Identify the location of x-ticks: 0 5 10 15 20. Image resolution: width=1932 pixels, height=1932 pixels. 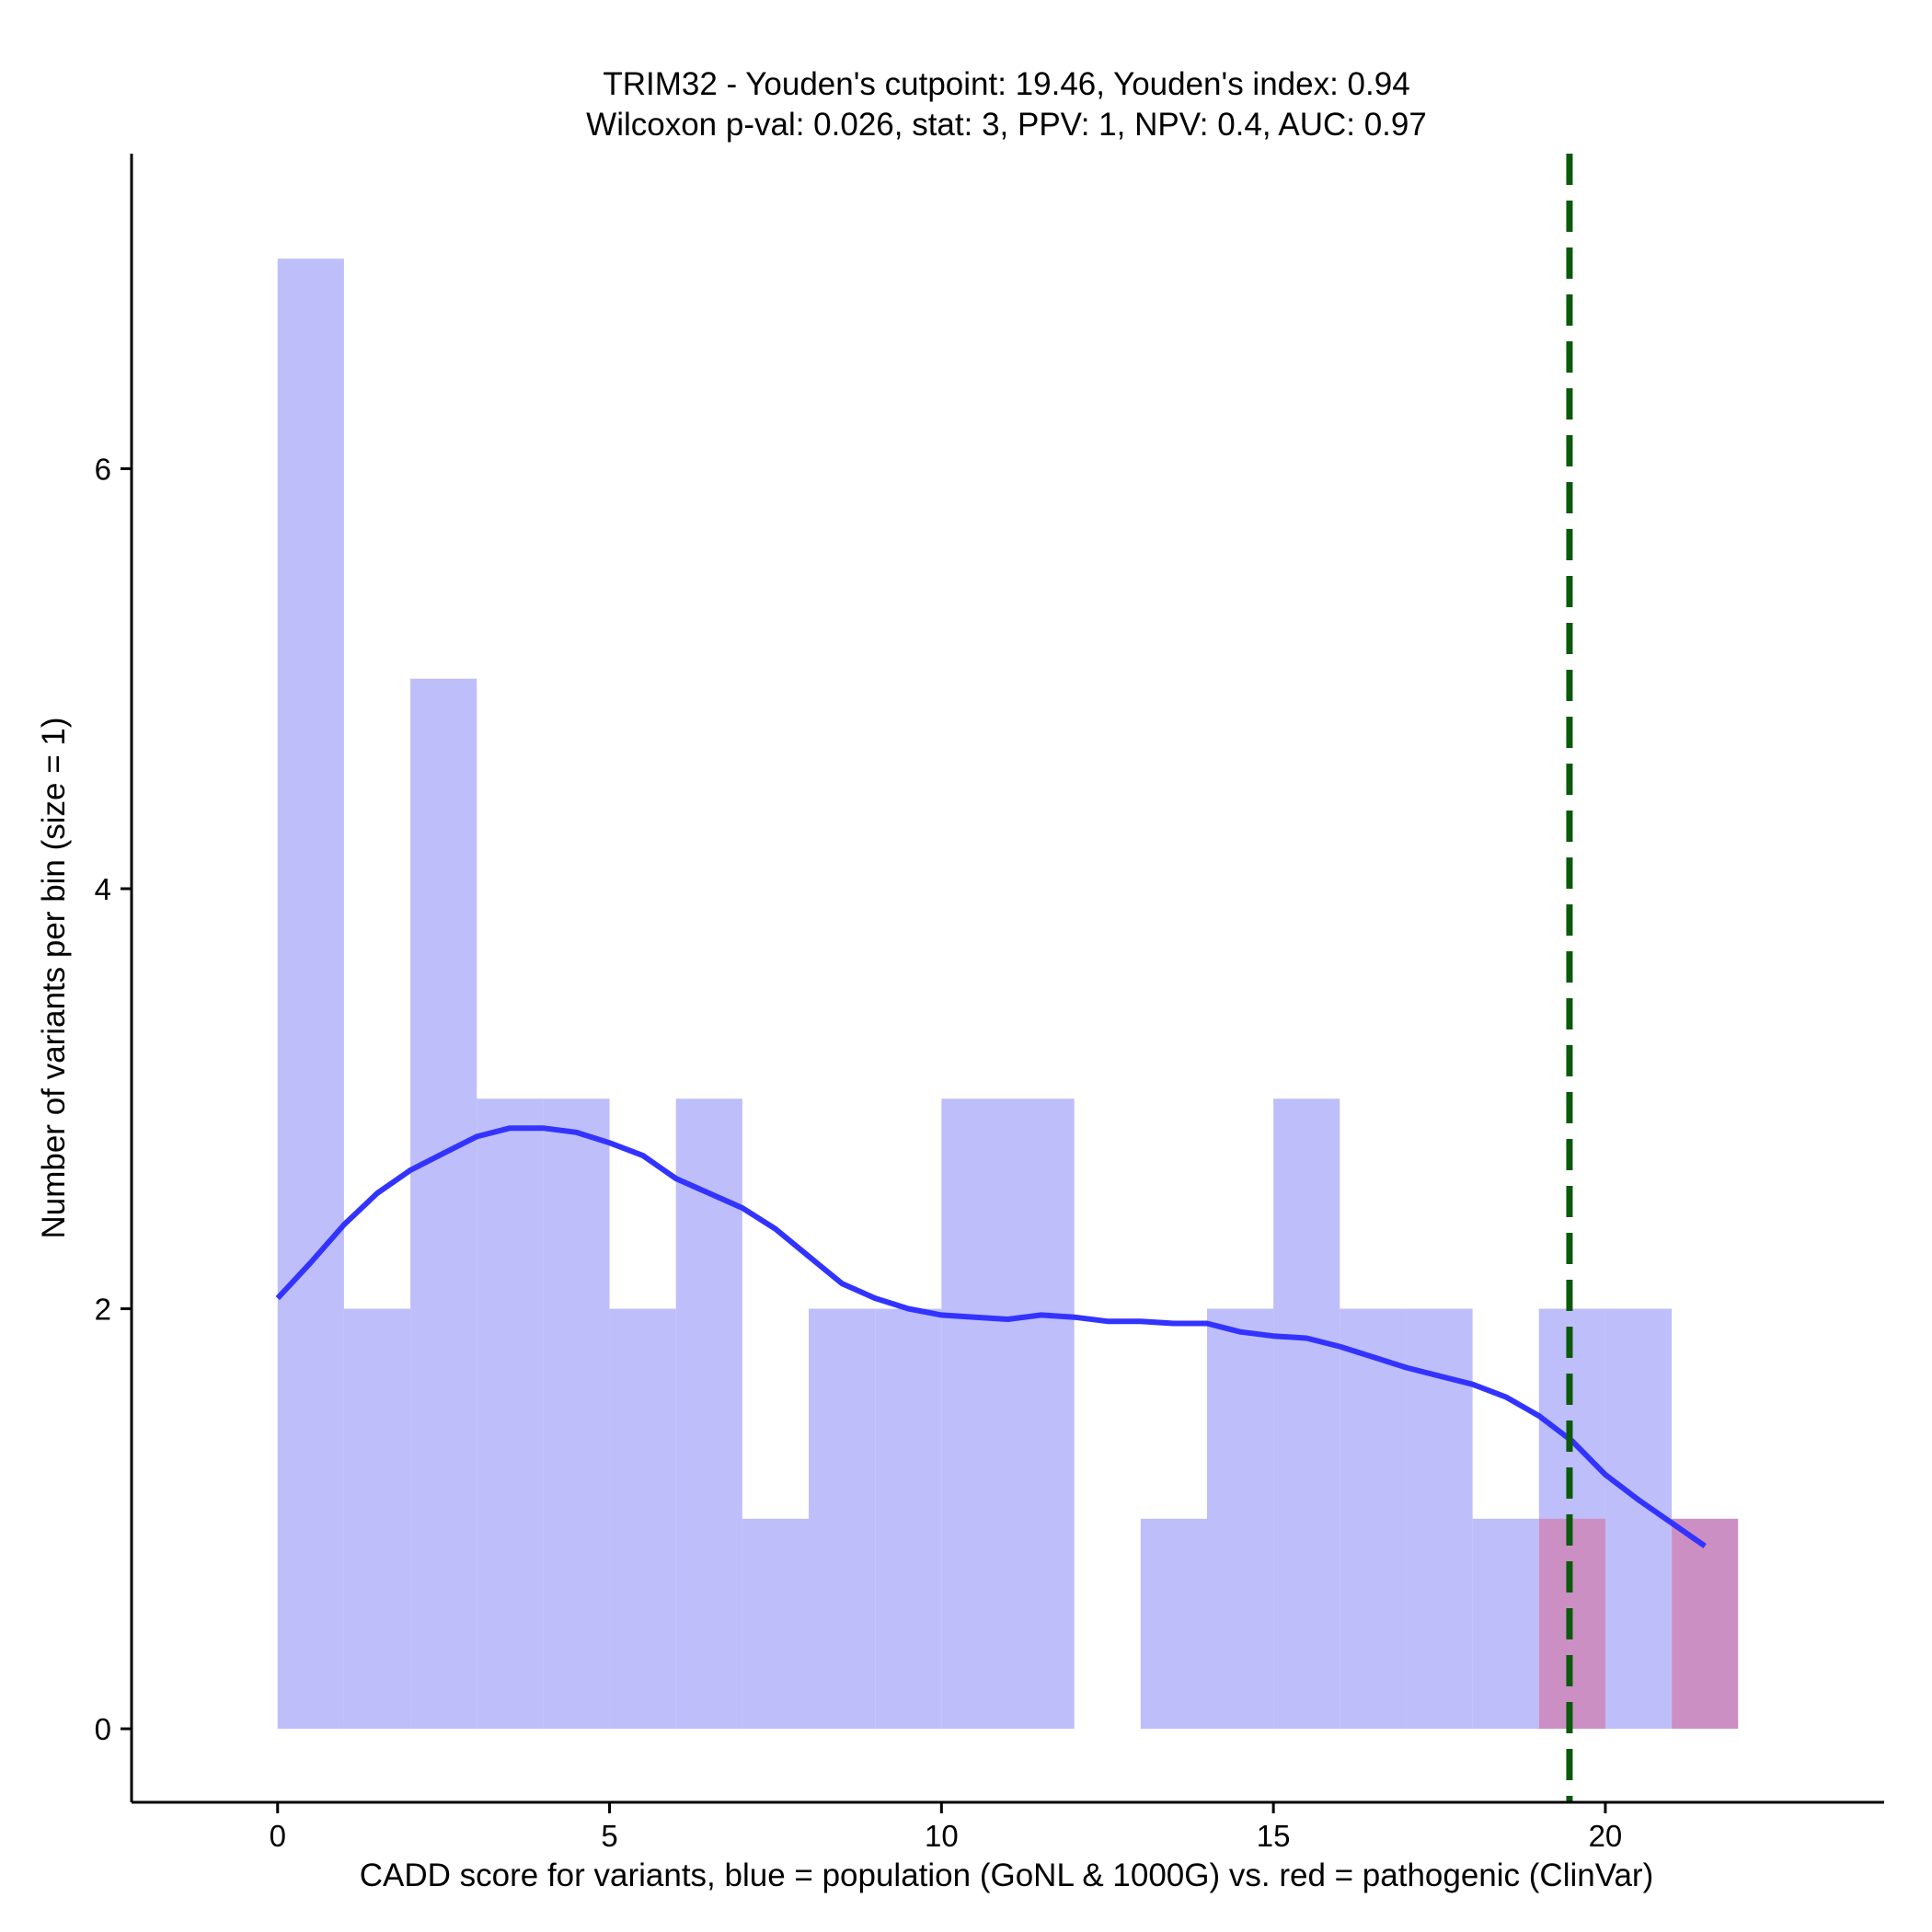
(947, 1827).